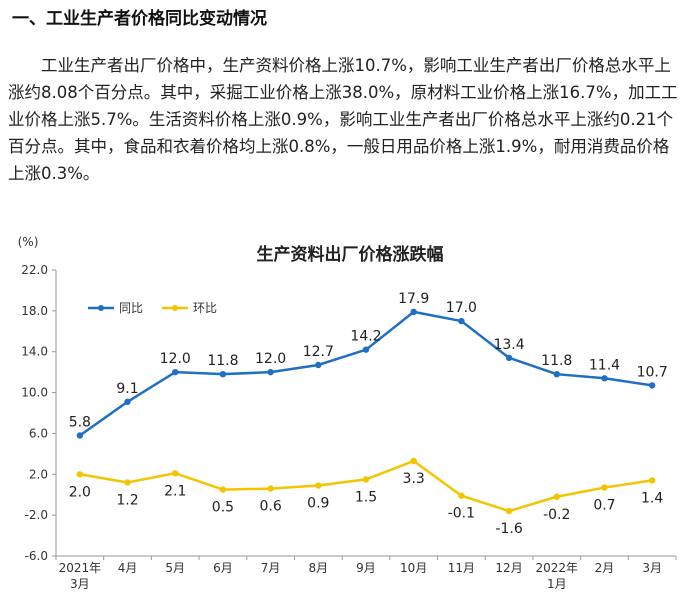 This screenshot has width=688, height=606. I want to click on x-tick-label-line: 6月, so click(223, 568).